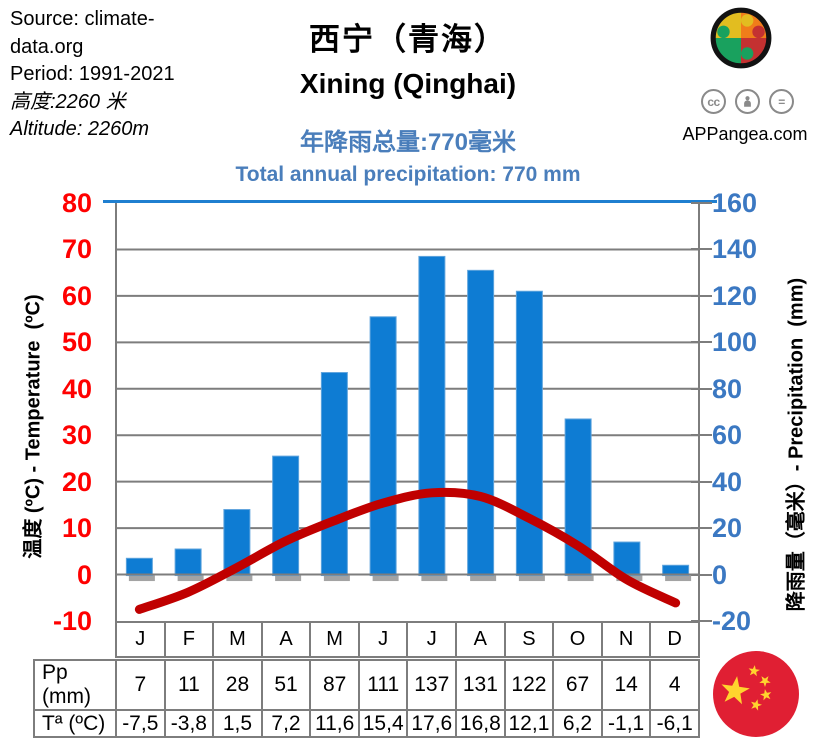 Image resolution: width=817 pixels, height=745 pixels. Describe the element at coordinates (673, 639) in the screenshot. I see `month-label-cell: D` at that location.